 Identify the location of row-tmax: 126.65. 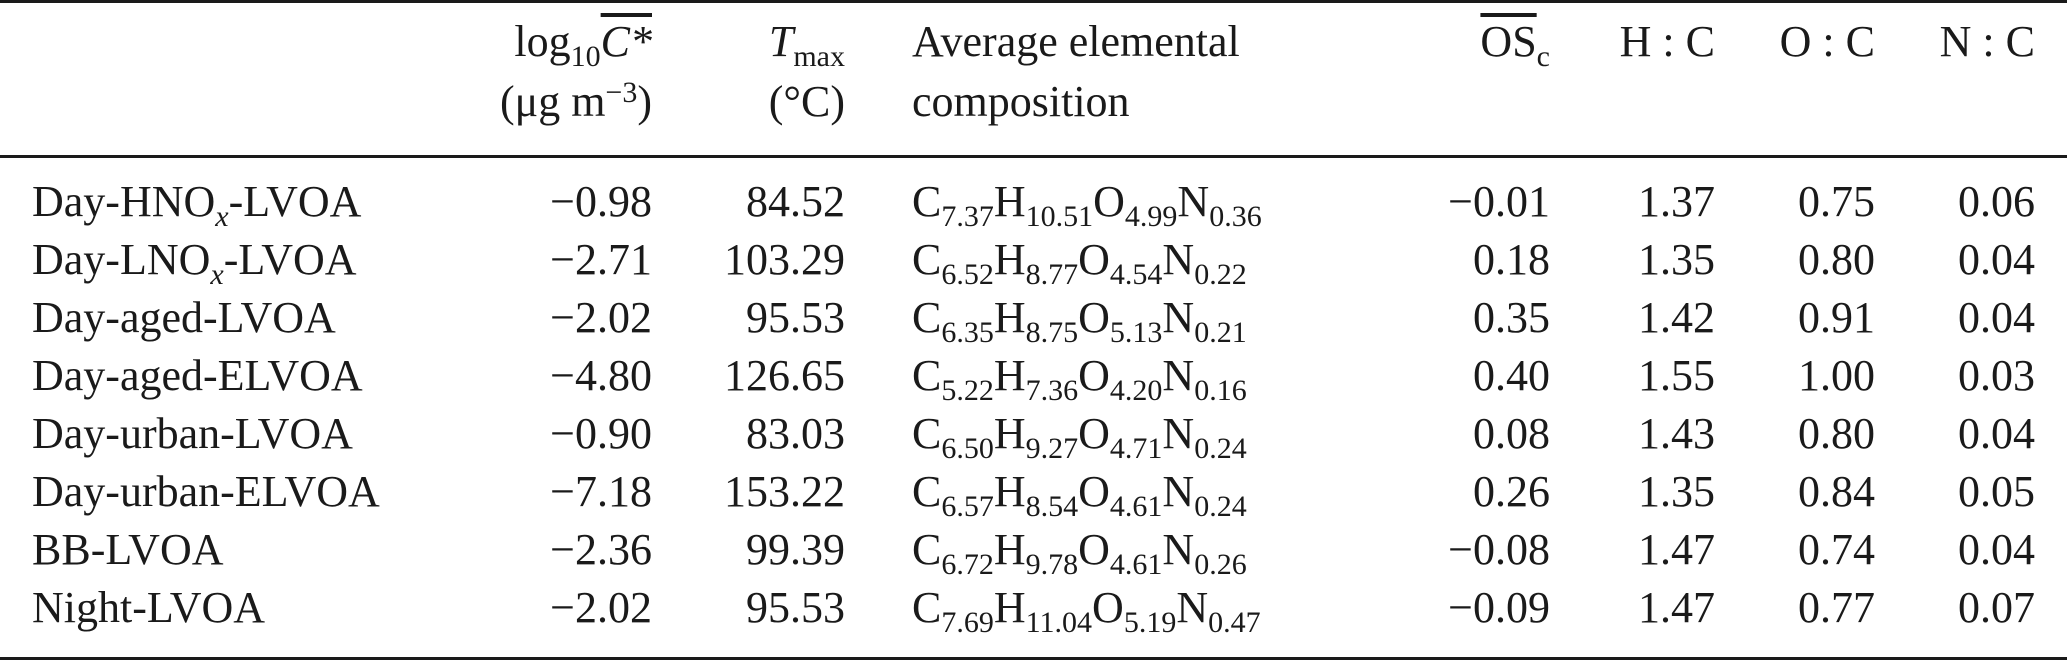
(784, 375).